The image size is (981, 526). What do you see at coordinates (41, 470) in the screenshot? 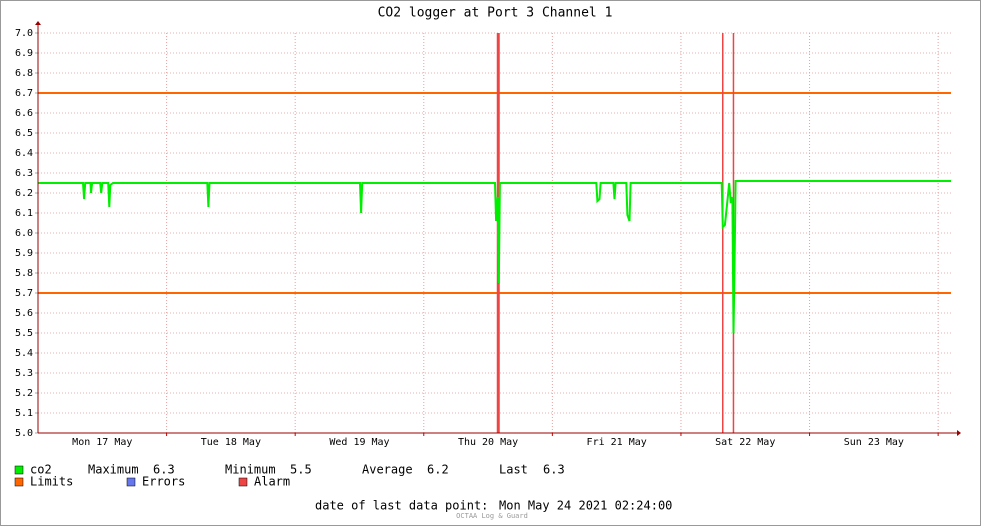
I see `legend-label: co2` at bounding box center [41, 470].